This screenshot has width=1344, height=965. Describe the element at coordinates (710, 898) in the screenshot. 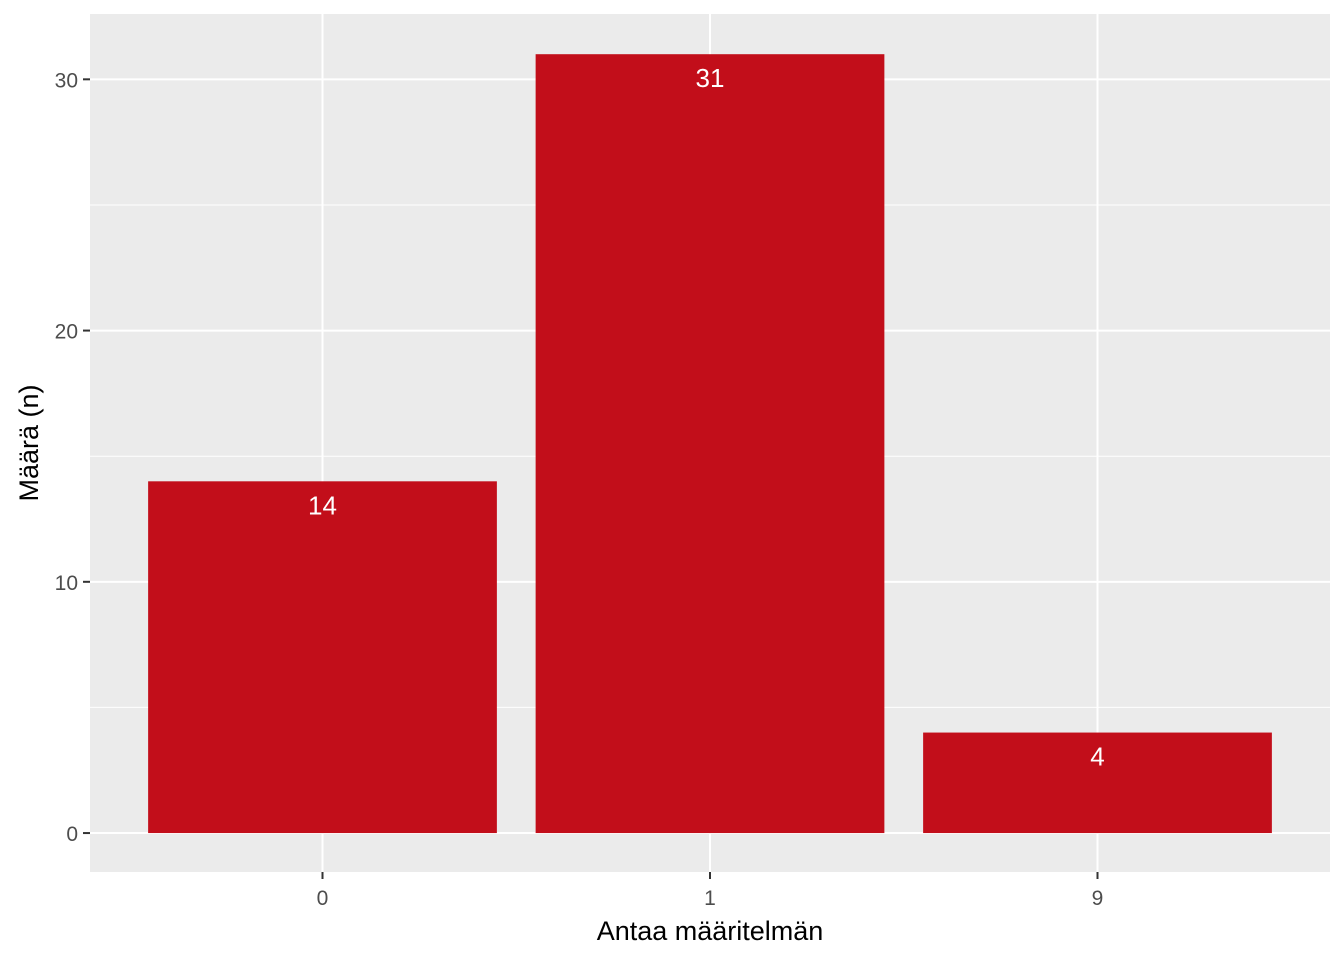

I see `x-tick-label: 1` at that location.